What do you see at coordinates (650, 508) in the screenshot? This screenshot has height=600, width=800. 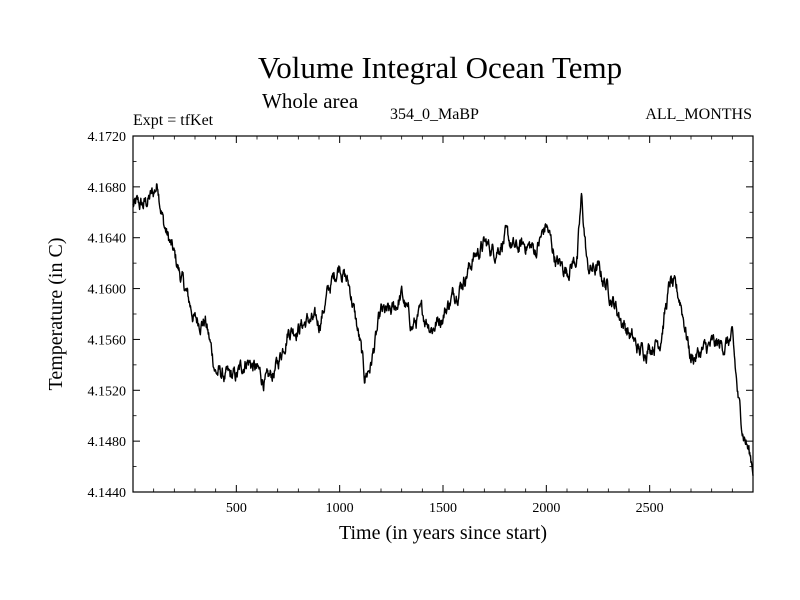 I see `x-tick-label: 2500` at bounding box center [650, 508].